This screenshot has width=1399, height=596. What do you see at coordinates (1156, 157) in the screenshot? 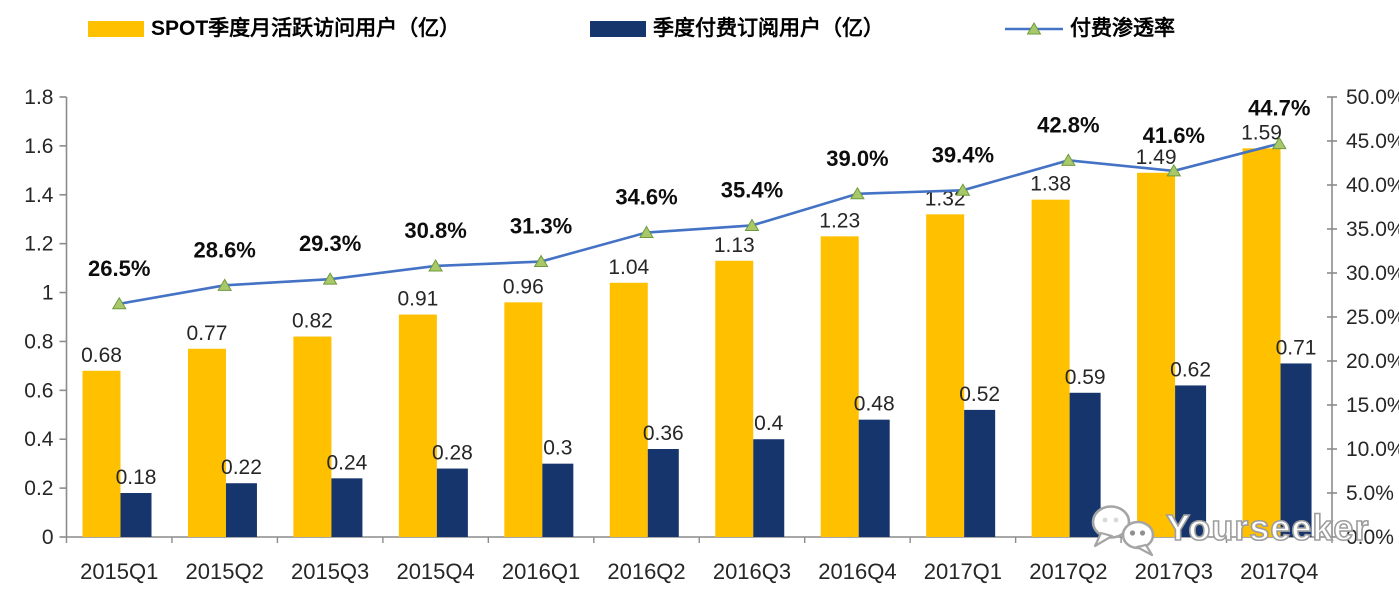
I see `bar-mau-label: 1.49` at bounding box center [1156, 157].